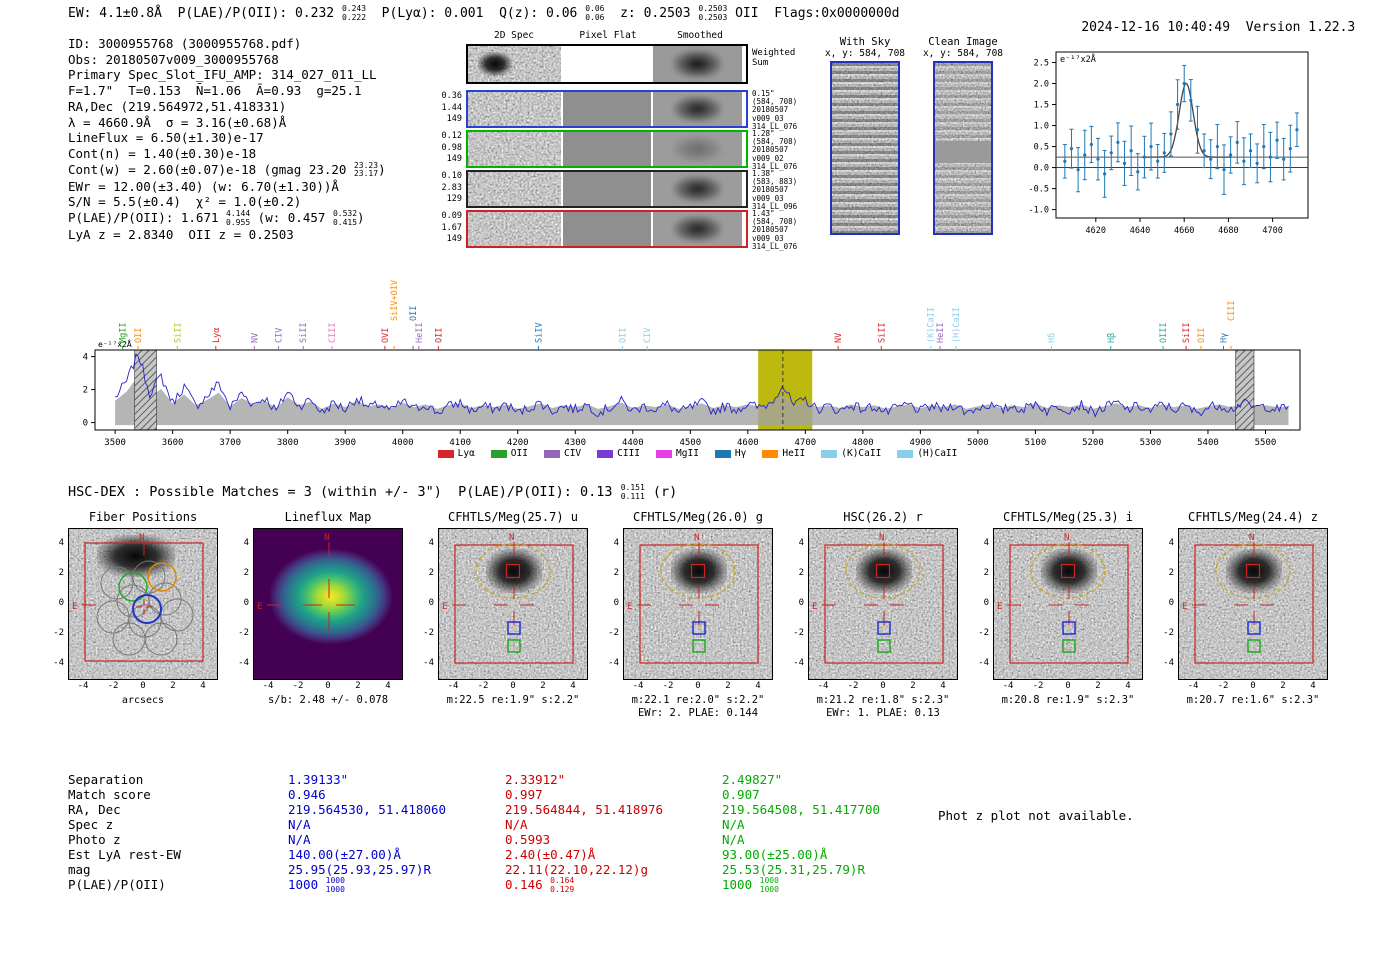 The height and width of the screenshot is (953, 1400). Describe the element at coordinates (794, 453) in the screenshot. I see `legend-label: HeII` at that location.